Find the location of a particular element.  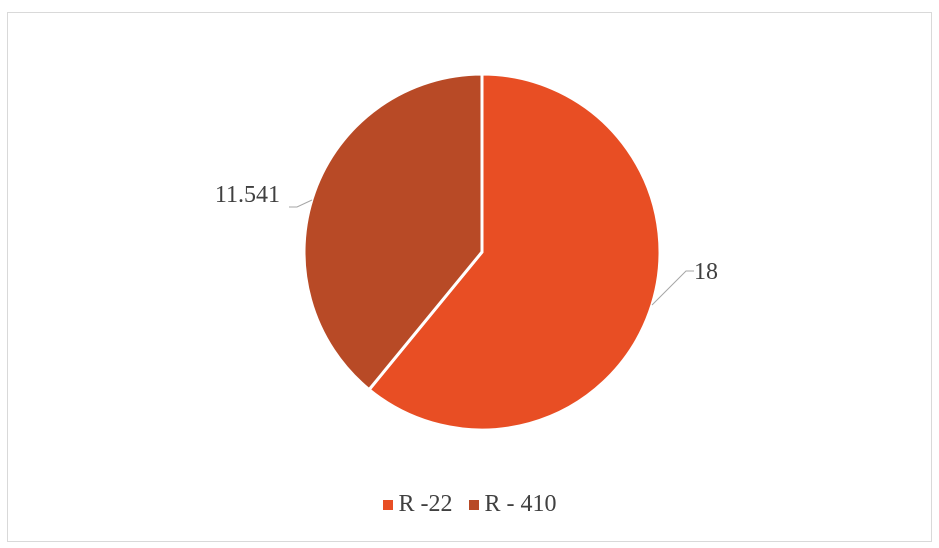

legend: R -22 R - 410 is located at coordinates (469, 504).